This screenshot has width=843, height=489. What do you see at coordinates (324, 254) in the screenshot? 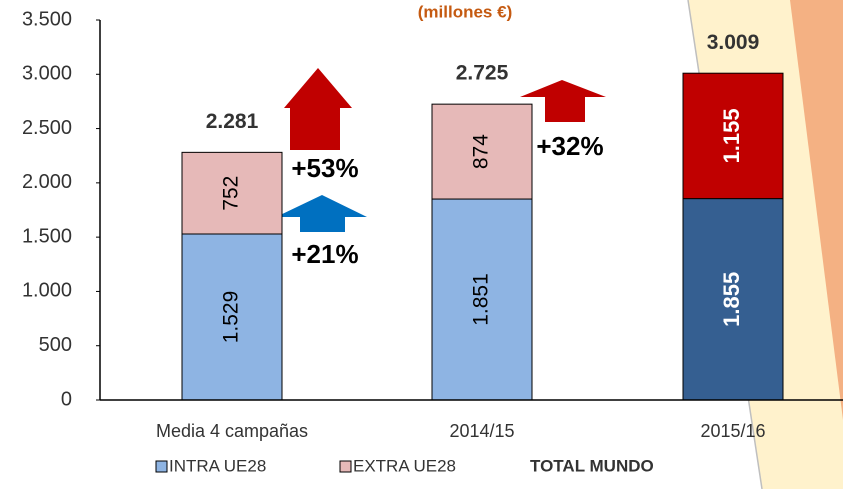
I see `annotation: +21%` at bounding box center [324, 254].